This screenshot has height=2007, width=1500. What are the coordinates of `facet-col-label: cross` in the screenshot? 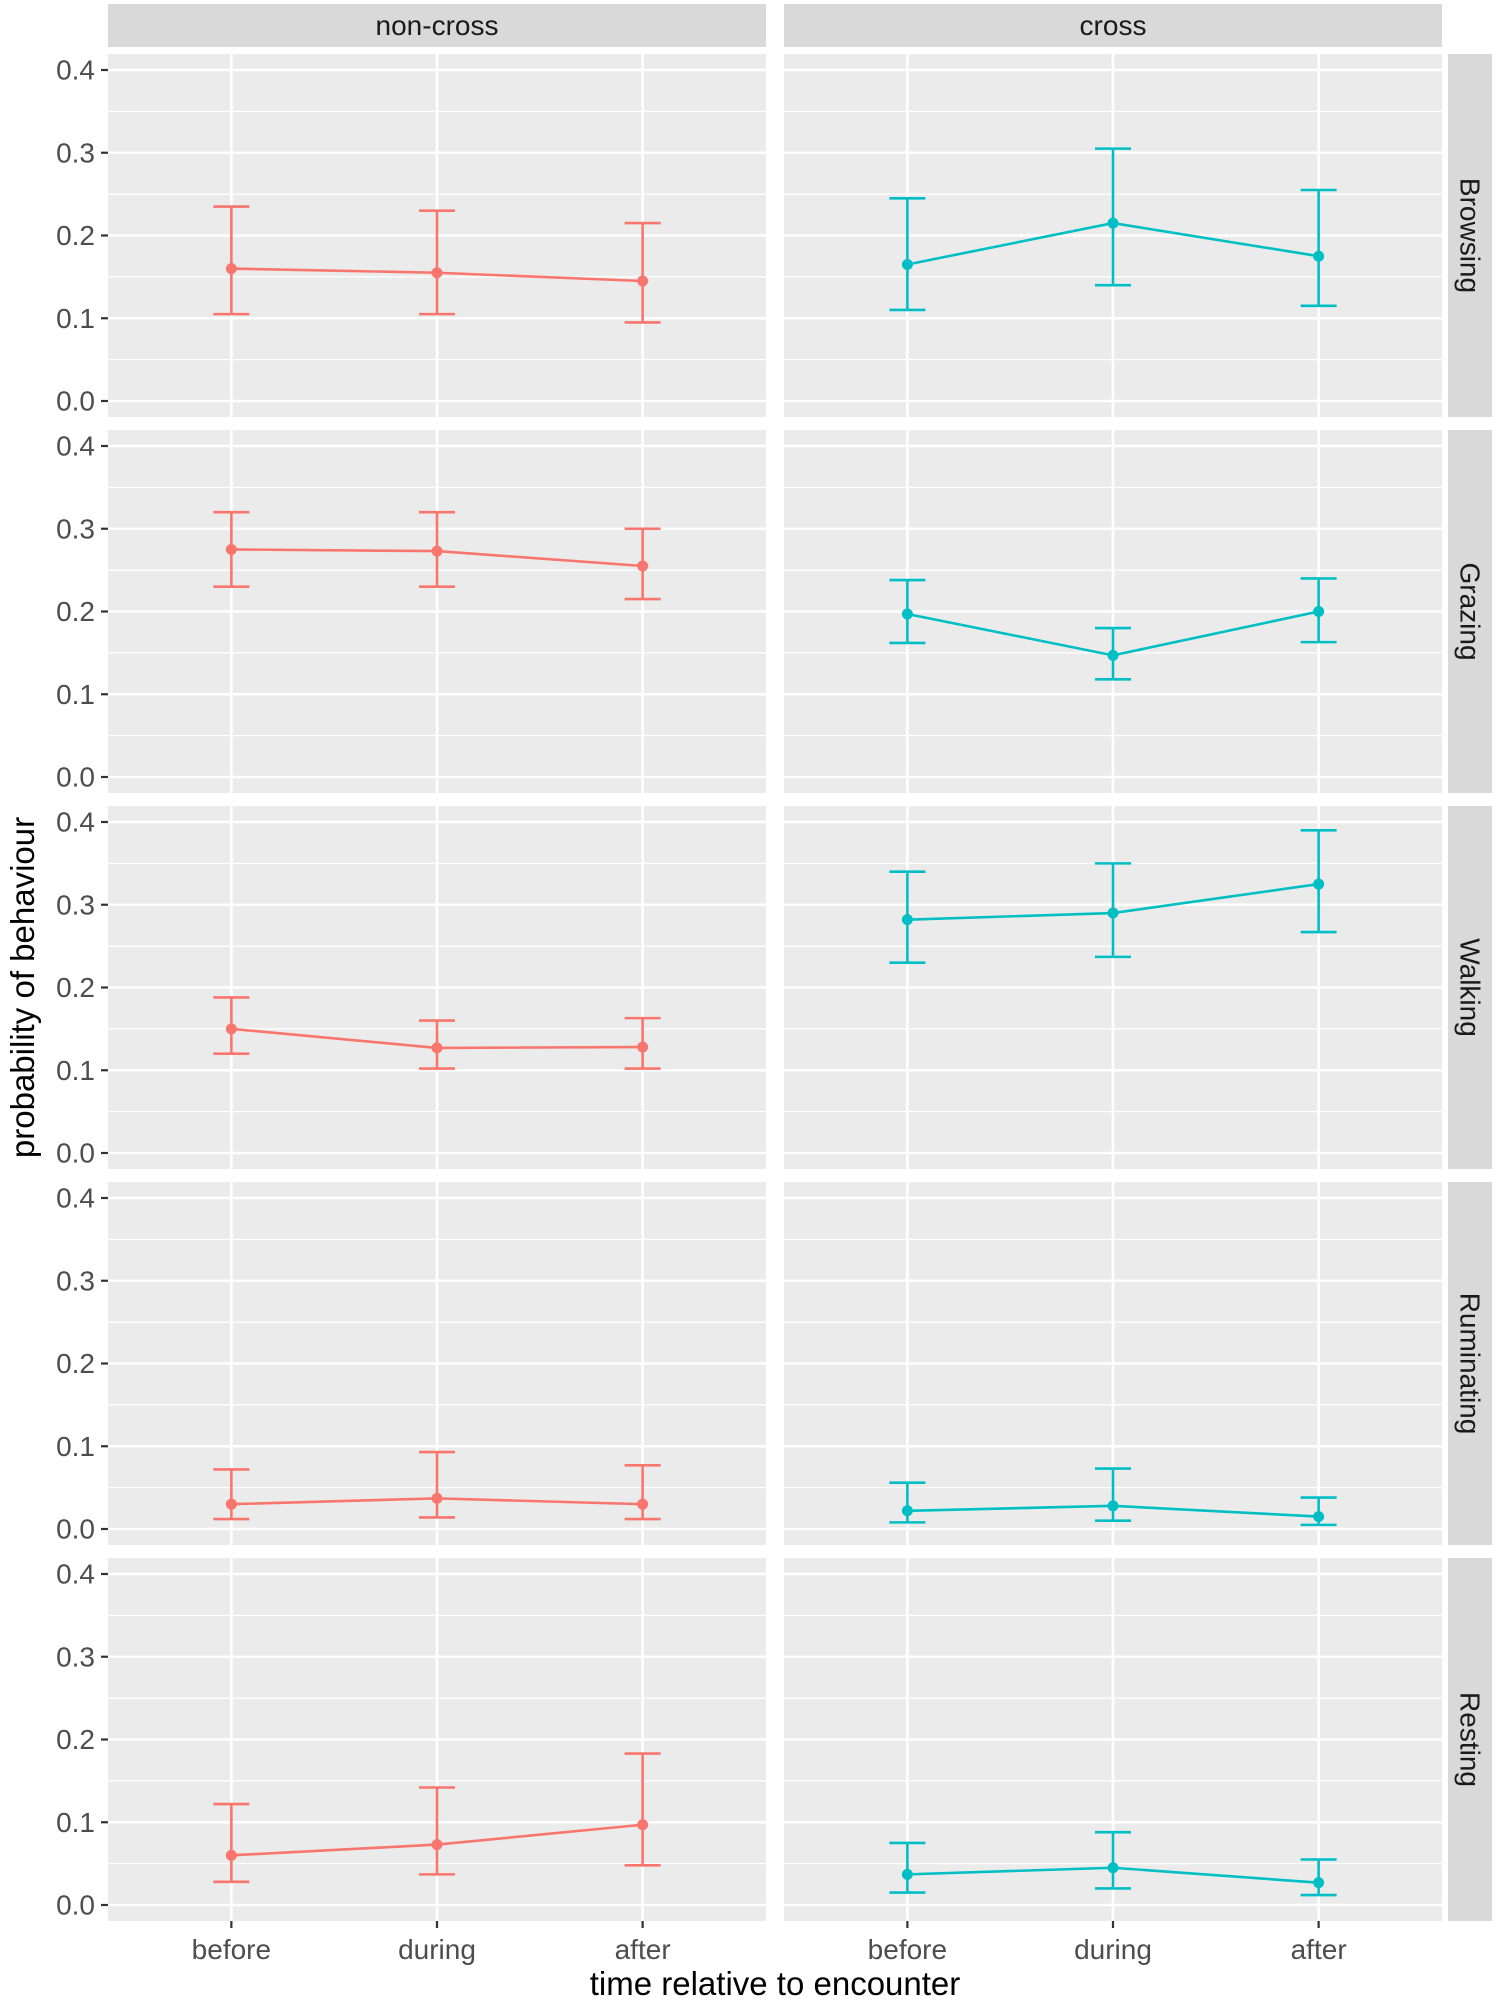 It's located at (1113, 25).